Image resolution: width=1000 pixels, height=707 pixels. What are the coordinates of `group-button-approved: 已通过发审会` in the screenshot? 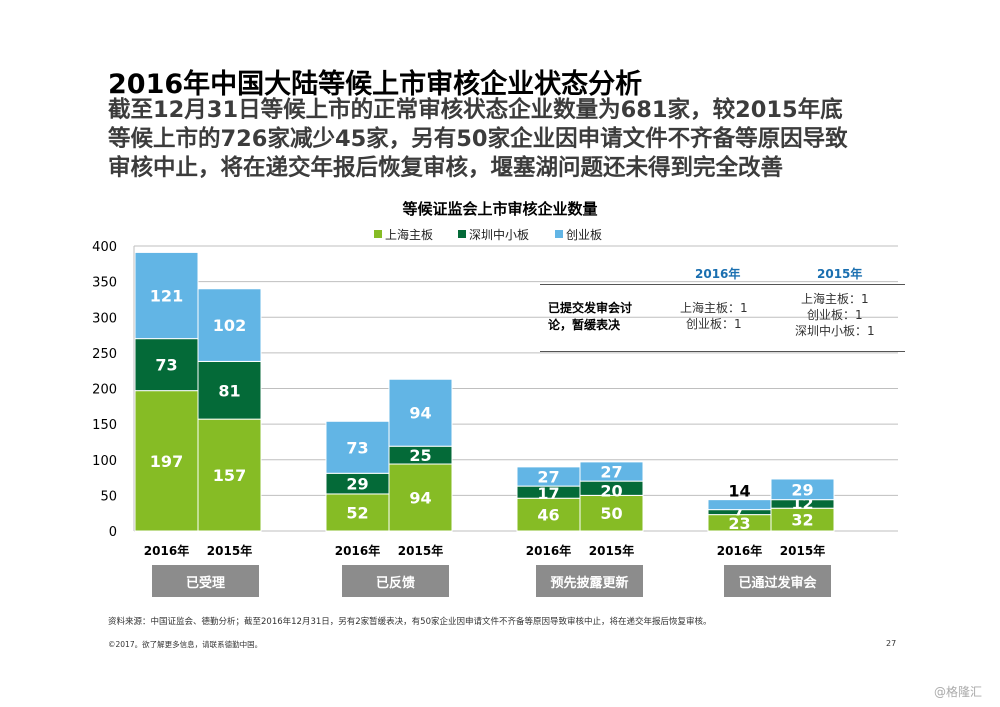 It's located at (777, 581).